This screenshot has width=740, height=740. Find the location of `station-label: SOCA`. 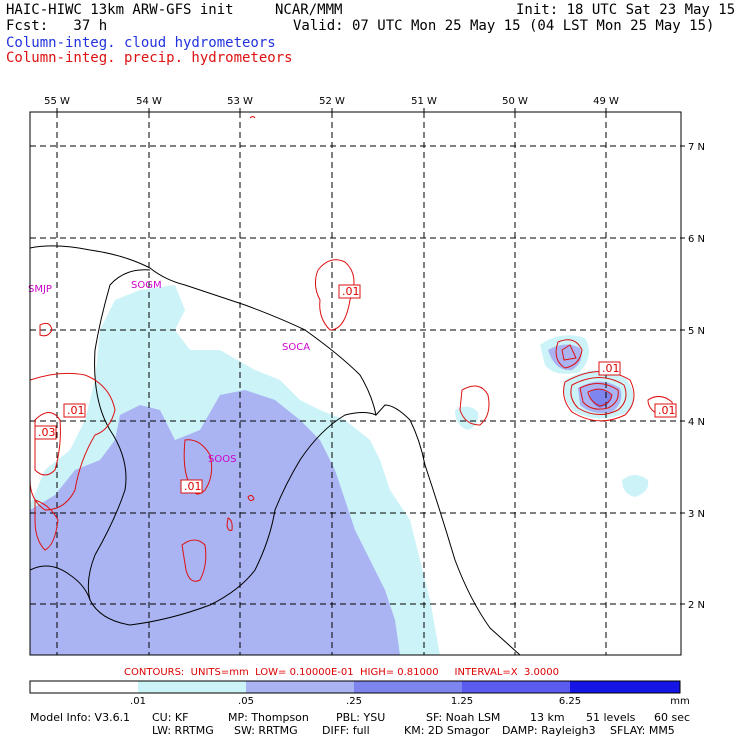

station-label: SOCA is located at coordinates (296, 347).